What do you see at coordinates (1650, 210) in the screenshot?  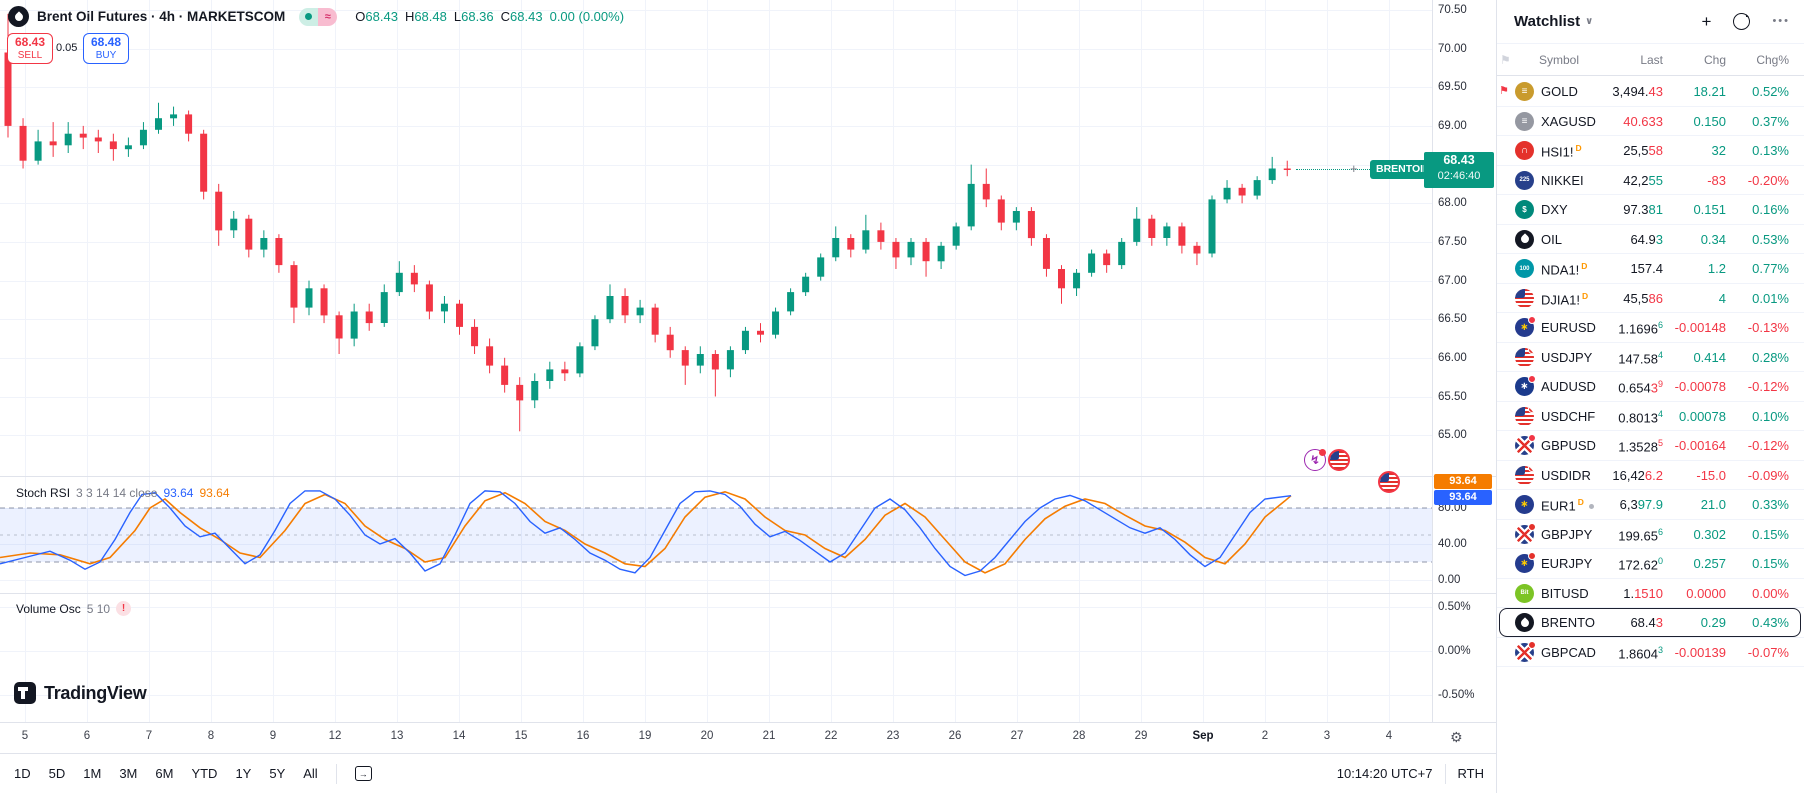 I see `watchlist-row-dxy: $ DXY 97.381 0.151 0.16%` at bounding box center [1650, 210].